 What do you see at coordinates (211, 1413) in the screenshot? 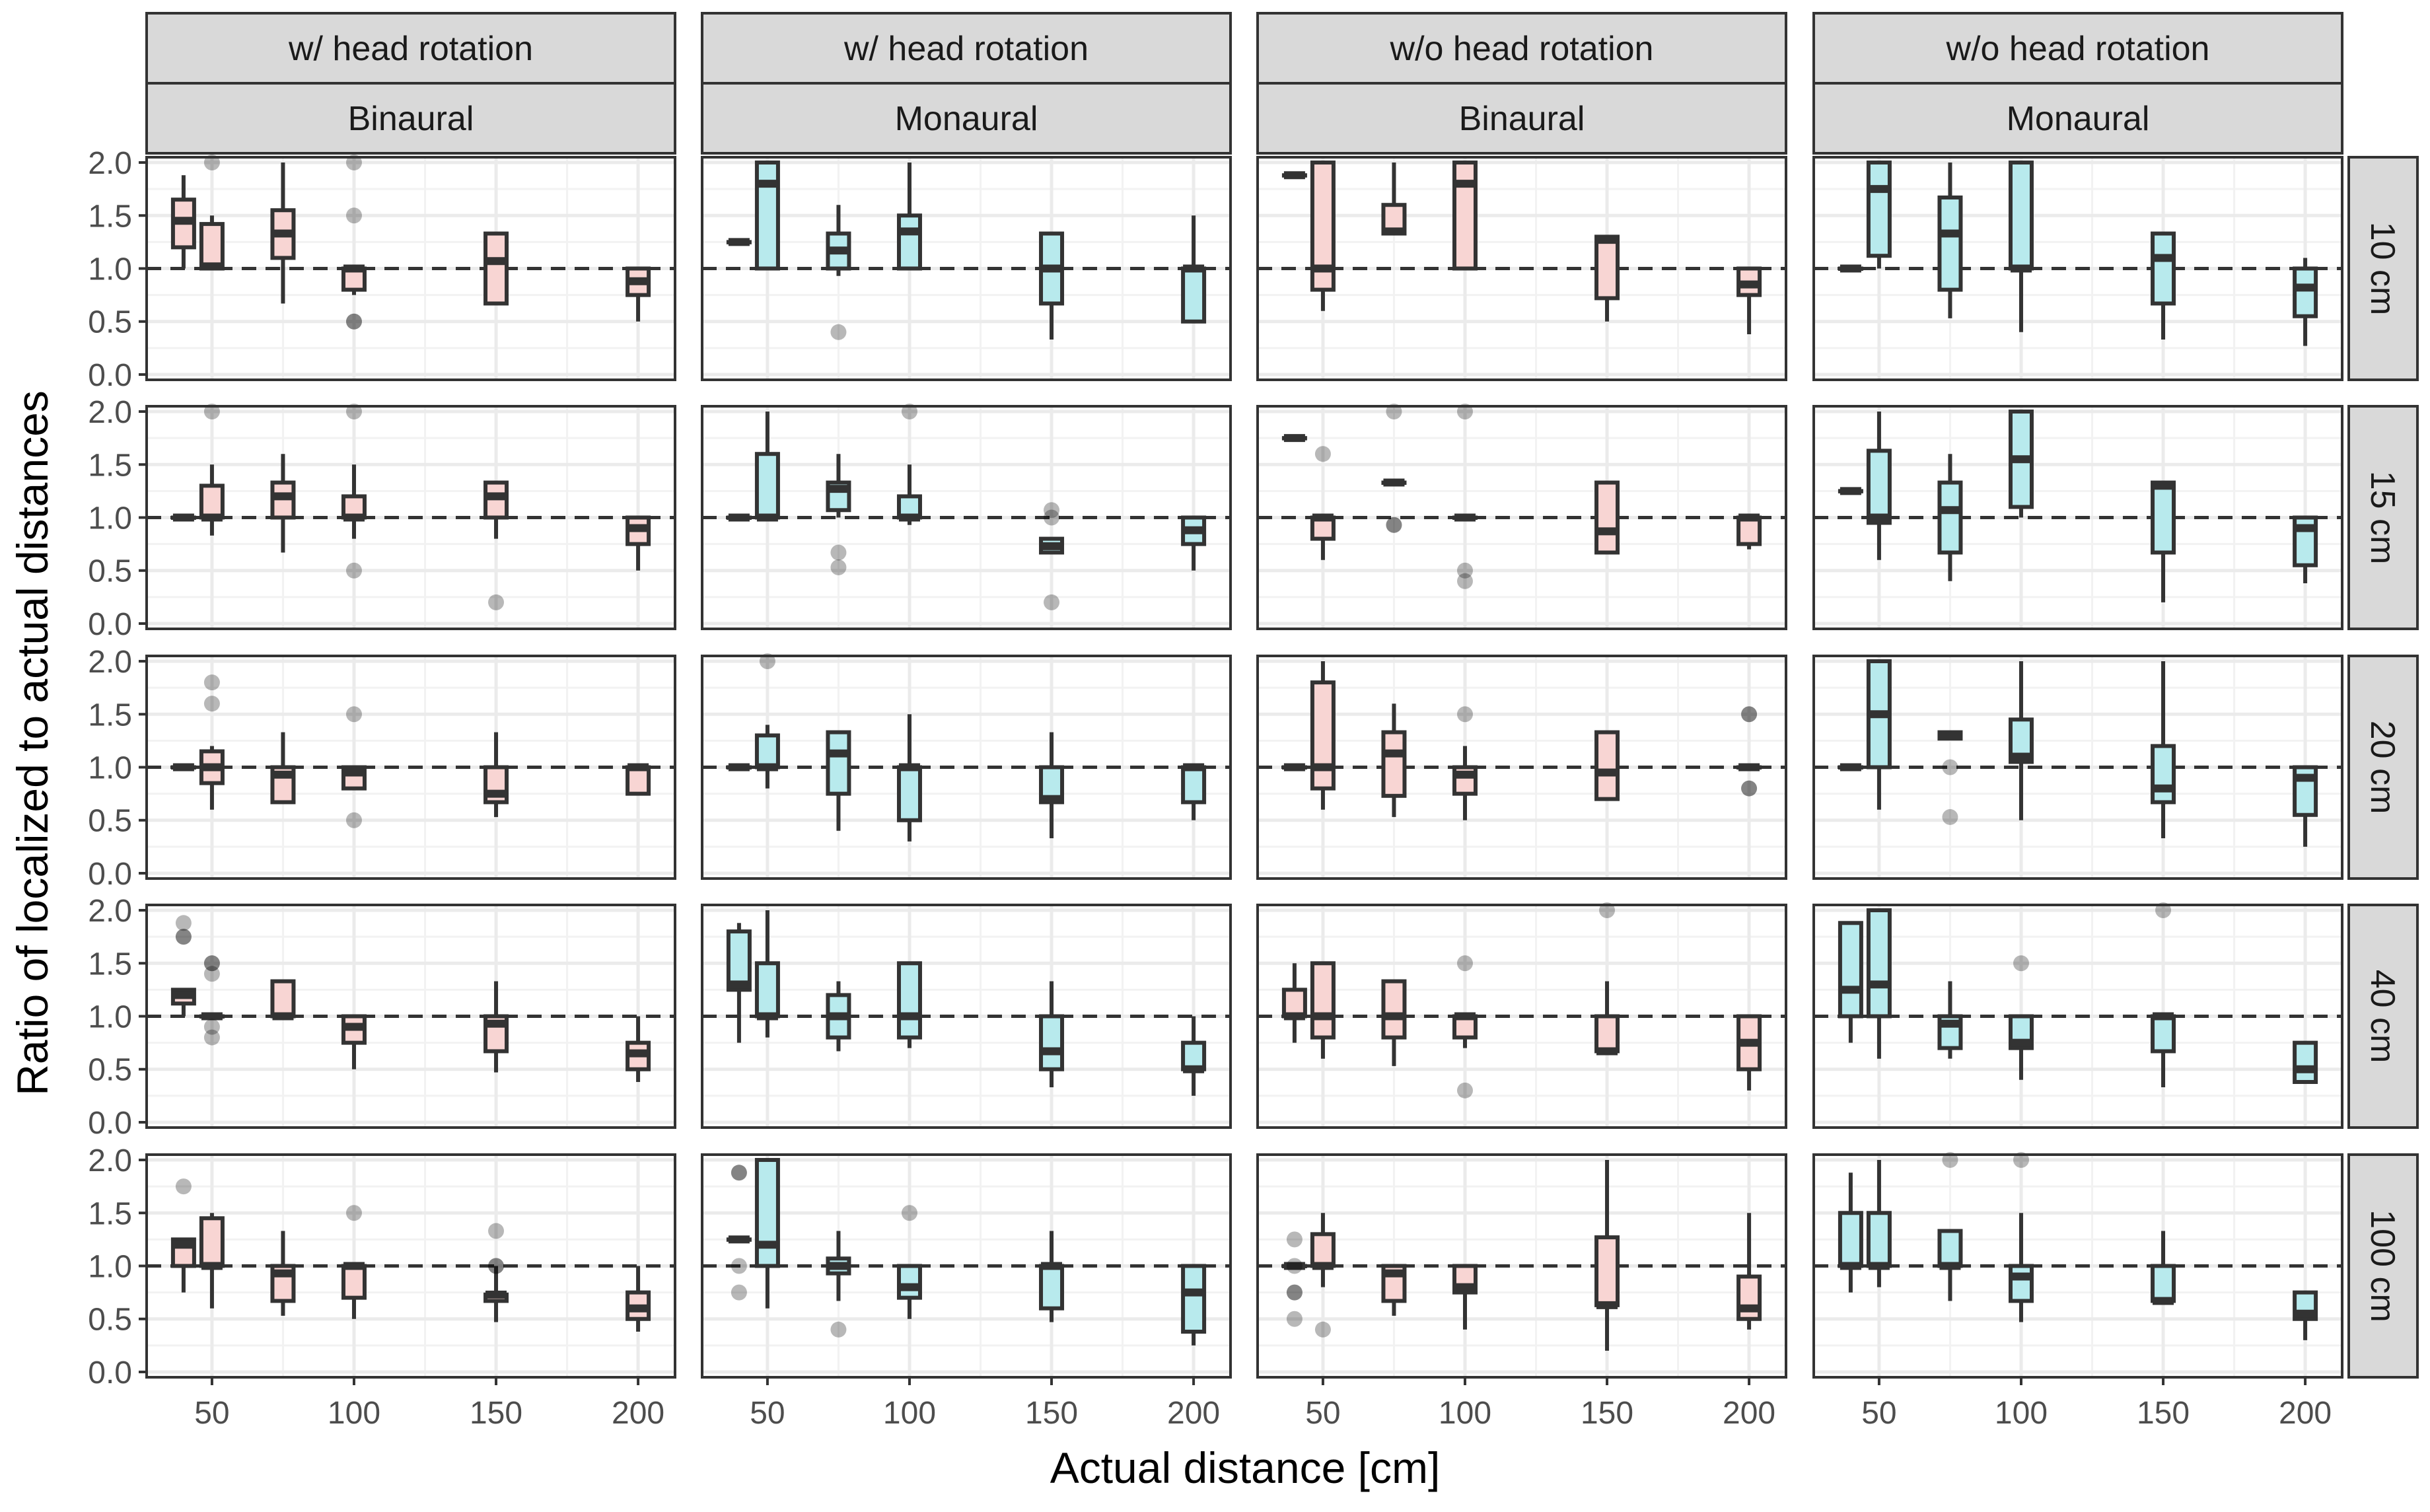
I see `x-tick-label: 50` at bounding box center [211, 1413].